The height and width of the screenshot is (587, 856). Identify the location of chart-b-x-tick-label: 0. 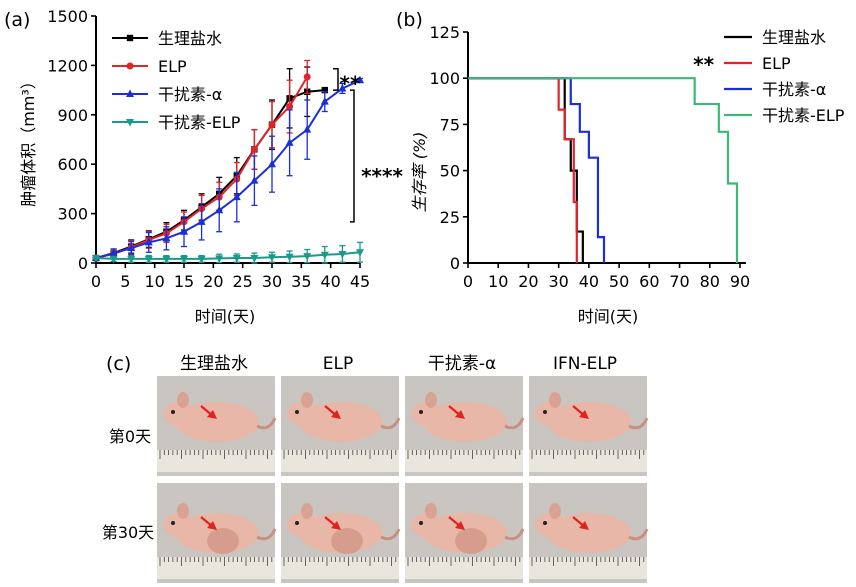
(468, 281).